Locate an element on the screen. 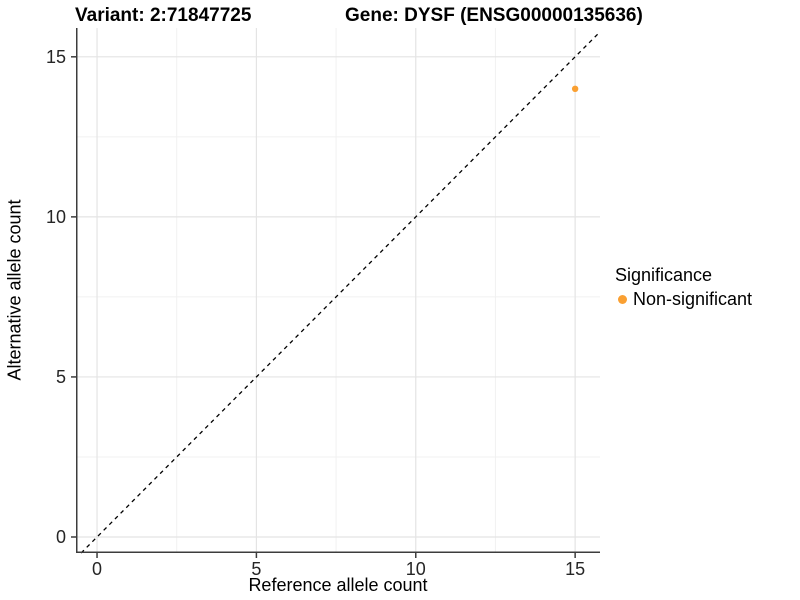 The height and width of the screenshot is (600, 800). x-tick-label: 15 is located at coordinates (575, 569).